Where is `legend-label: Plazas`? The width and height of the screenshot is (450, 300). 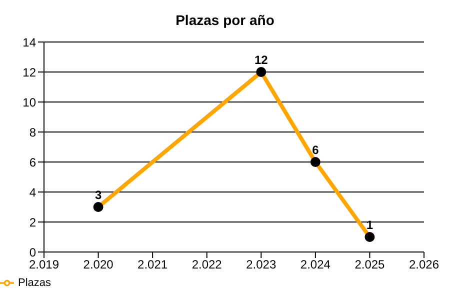
legend-label: Plazas is located at coordinates (35, 282).